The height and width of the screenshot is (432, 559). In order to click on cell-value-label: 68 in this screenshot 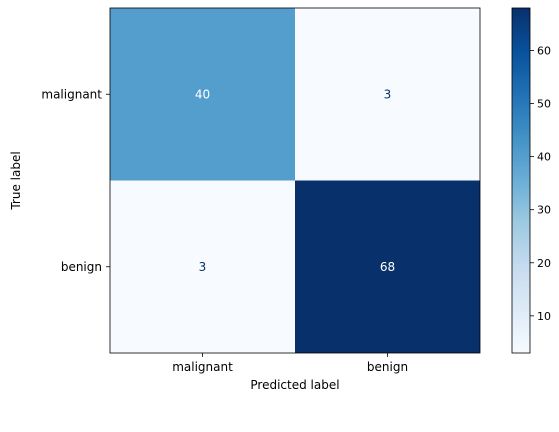, I will do `click(387, 267)`.